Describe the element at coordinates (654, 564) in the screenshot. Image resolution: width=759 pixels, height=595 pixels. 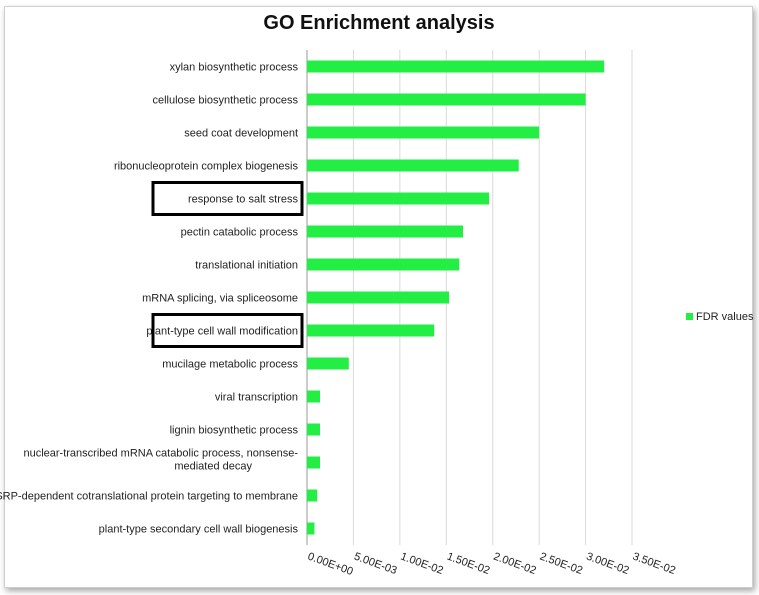
I see `x-tick-label: 3.50E-02` at that location.